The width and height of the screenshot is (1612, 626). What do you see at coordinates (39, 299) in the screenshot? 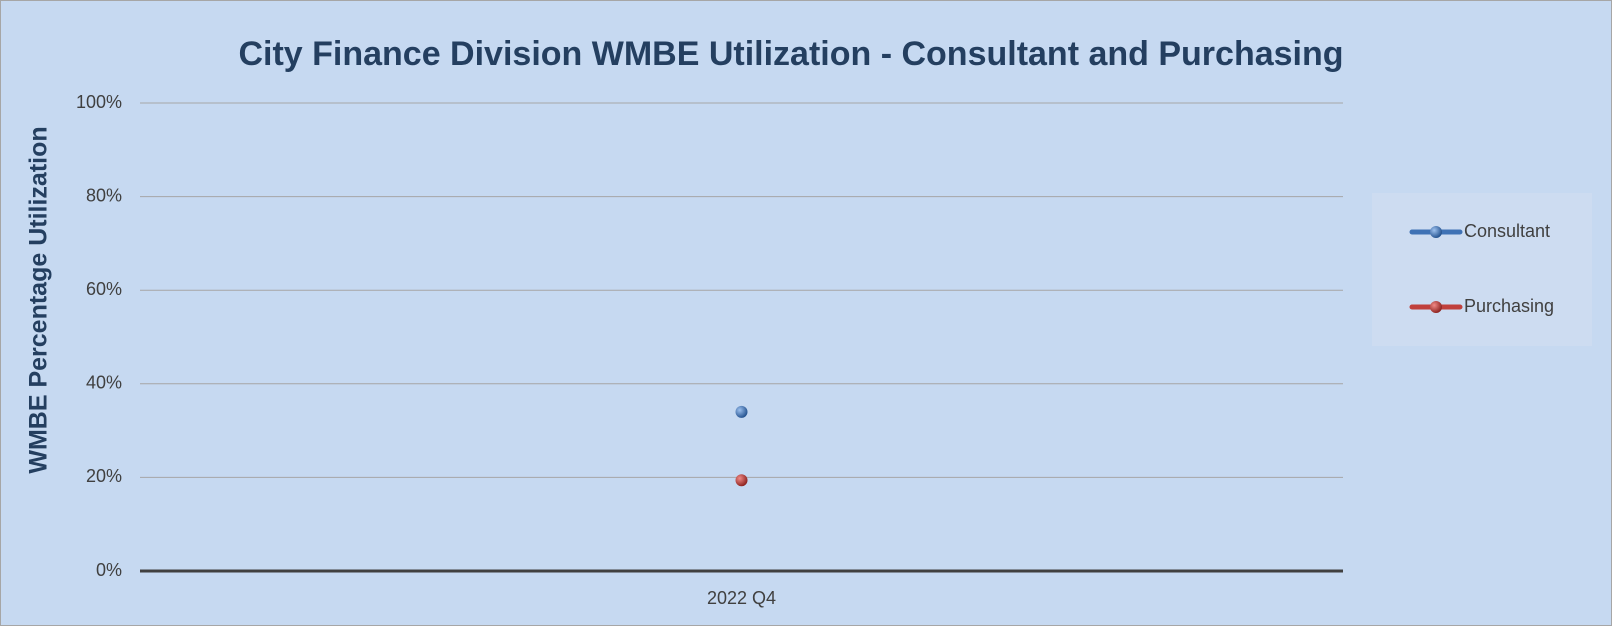
I see `y-axis-title: WMBE Percentage Utilization` at bounding box center [39, 299].